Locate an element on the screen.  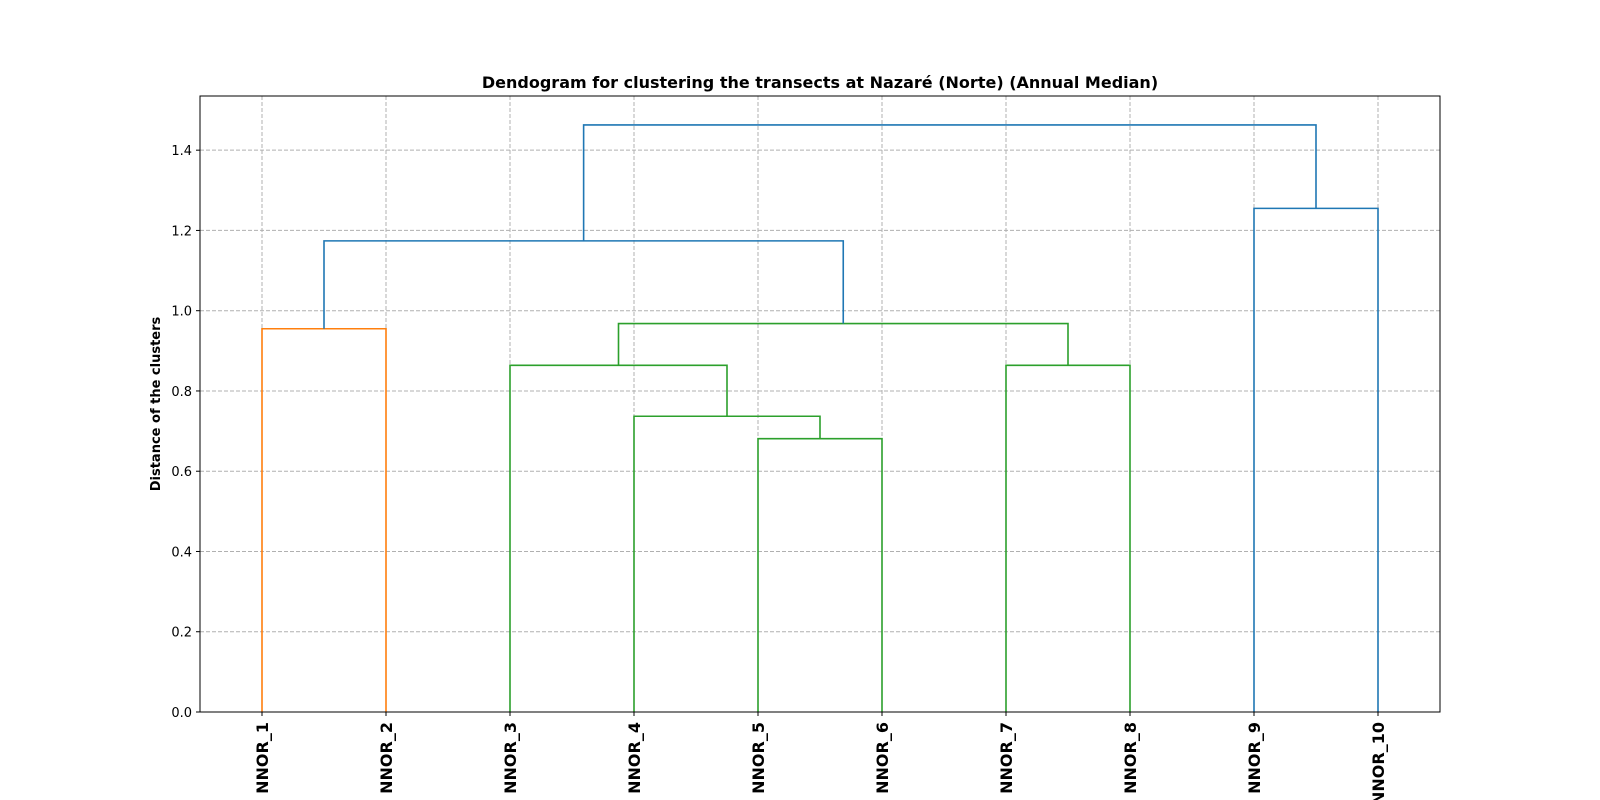
y-tick-label: 1.4 is located at coordinates (181, 151).